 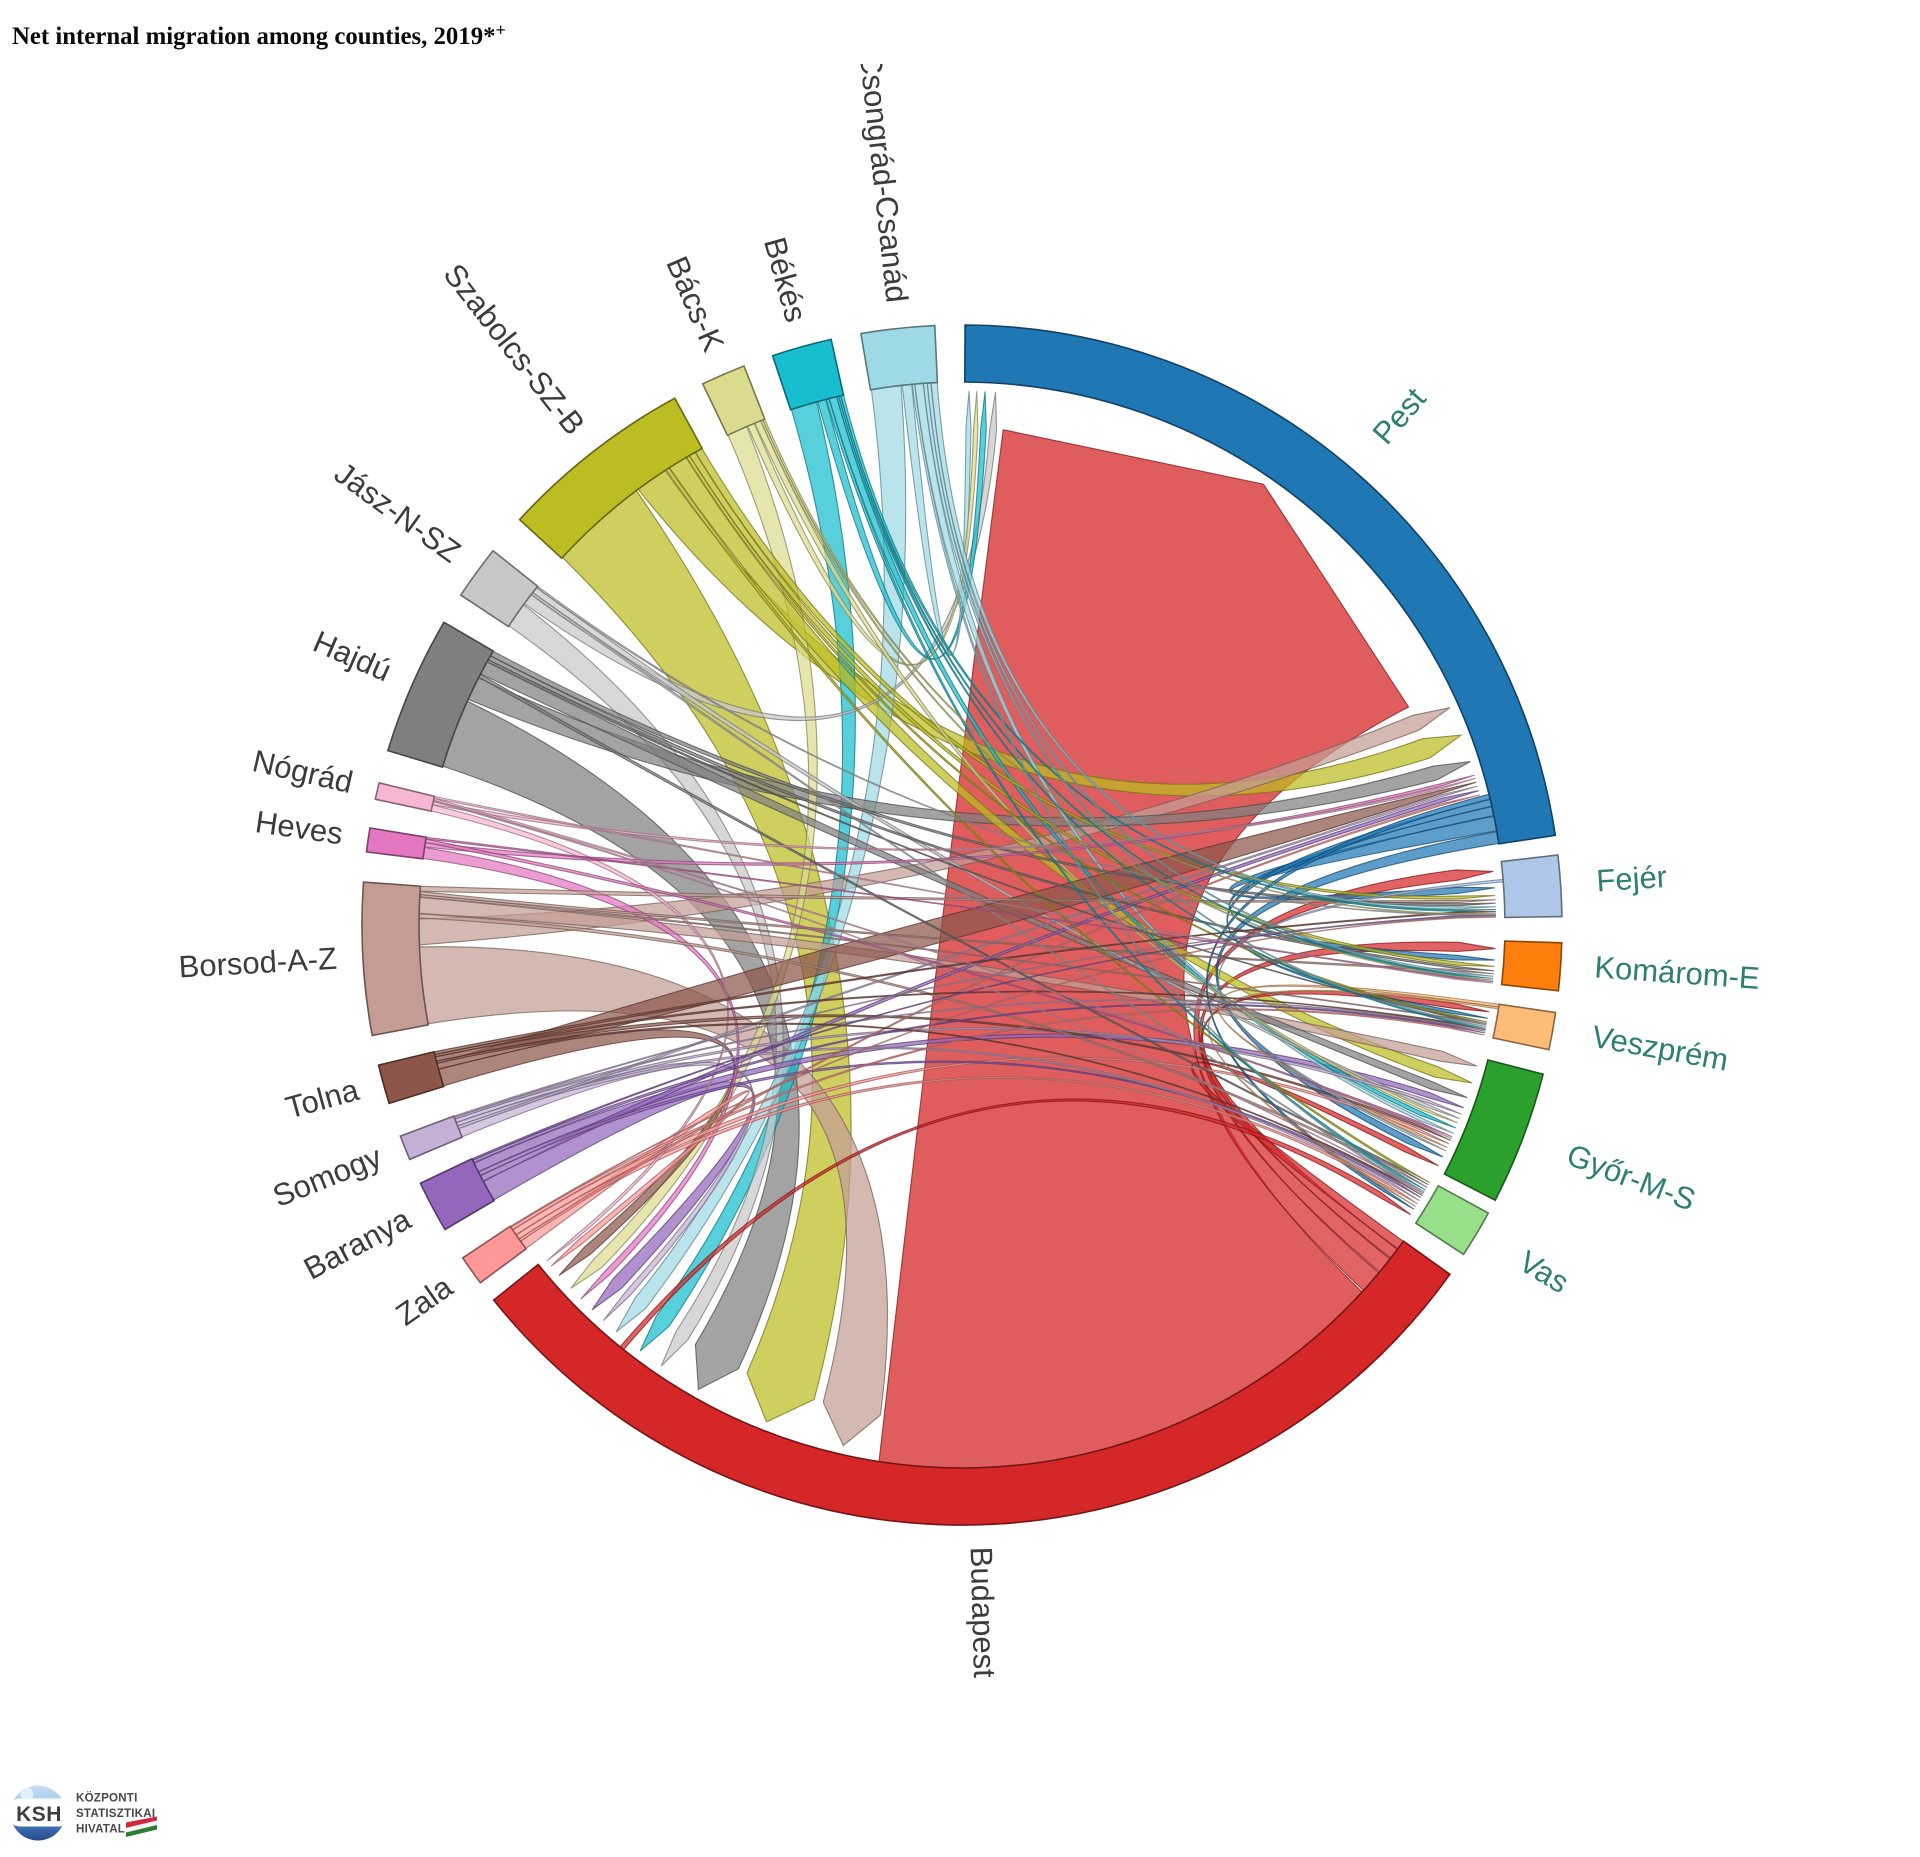 What do you see at coordinates (983, 1612) in the screenshot?
I see `svg-text: Budapest` at bounding box center [983, 1612].